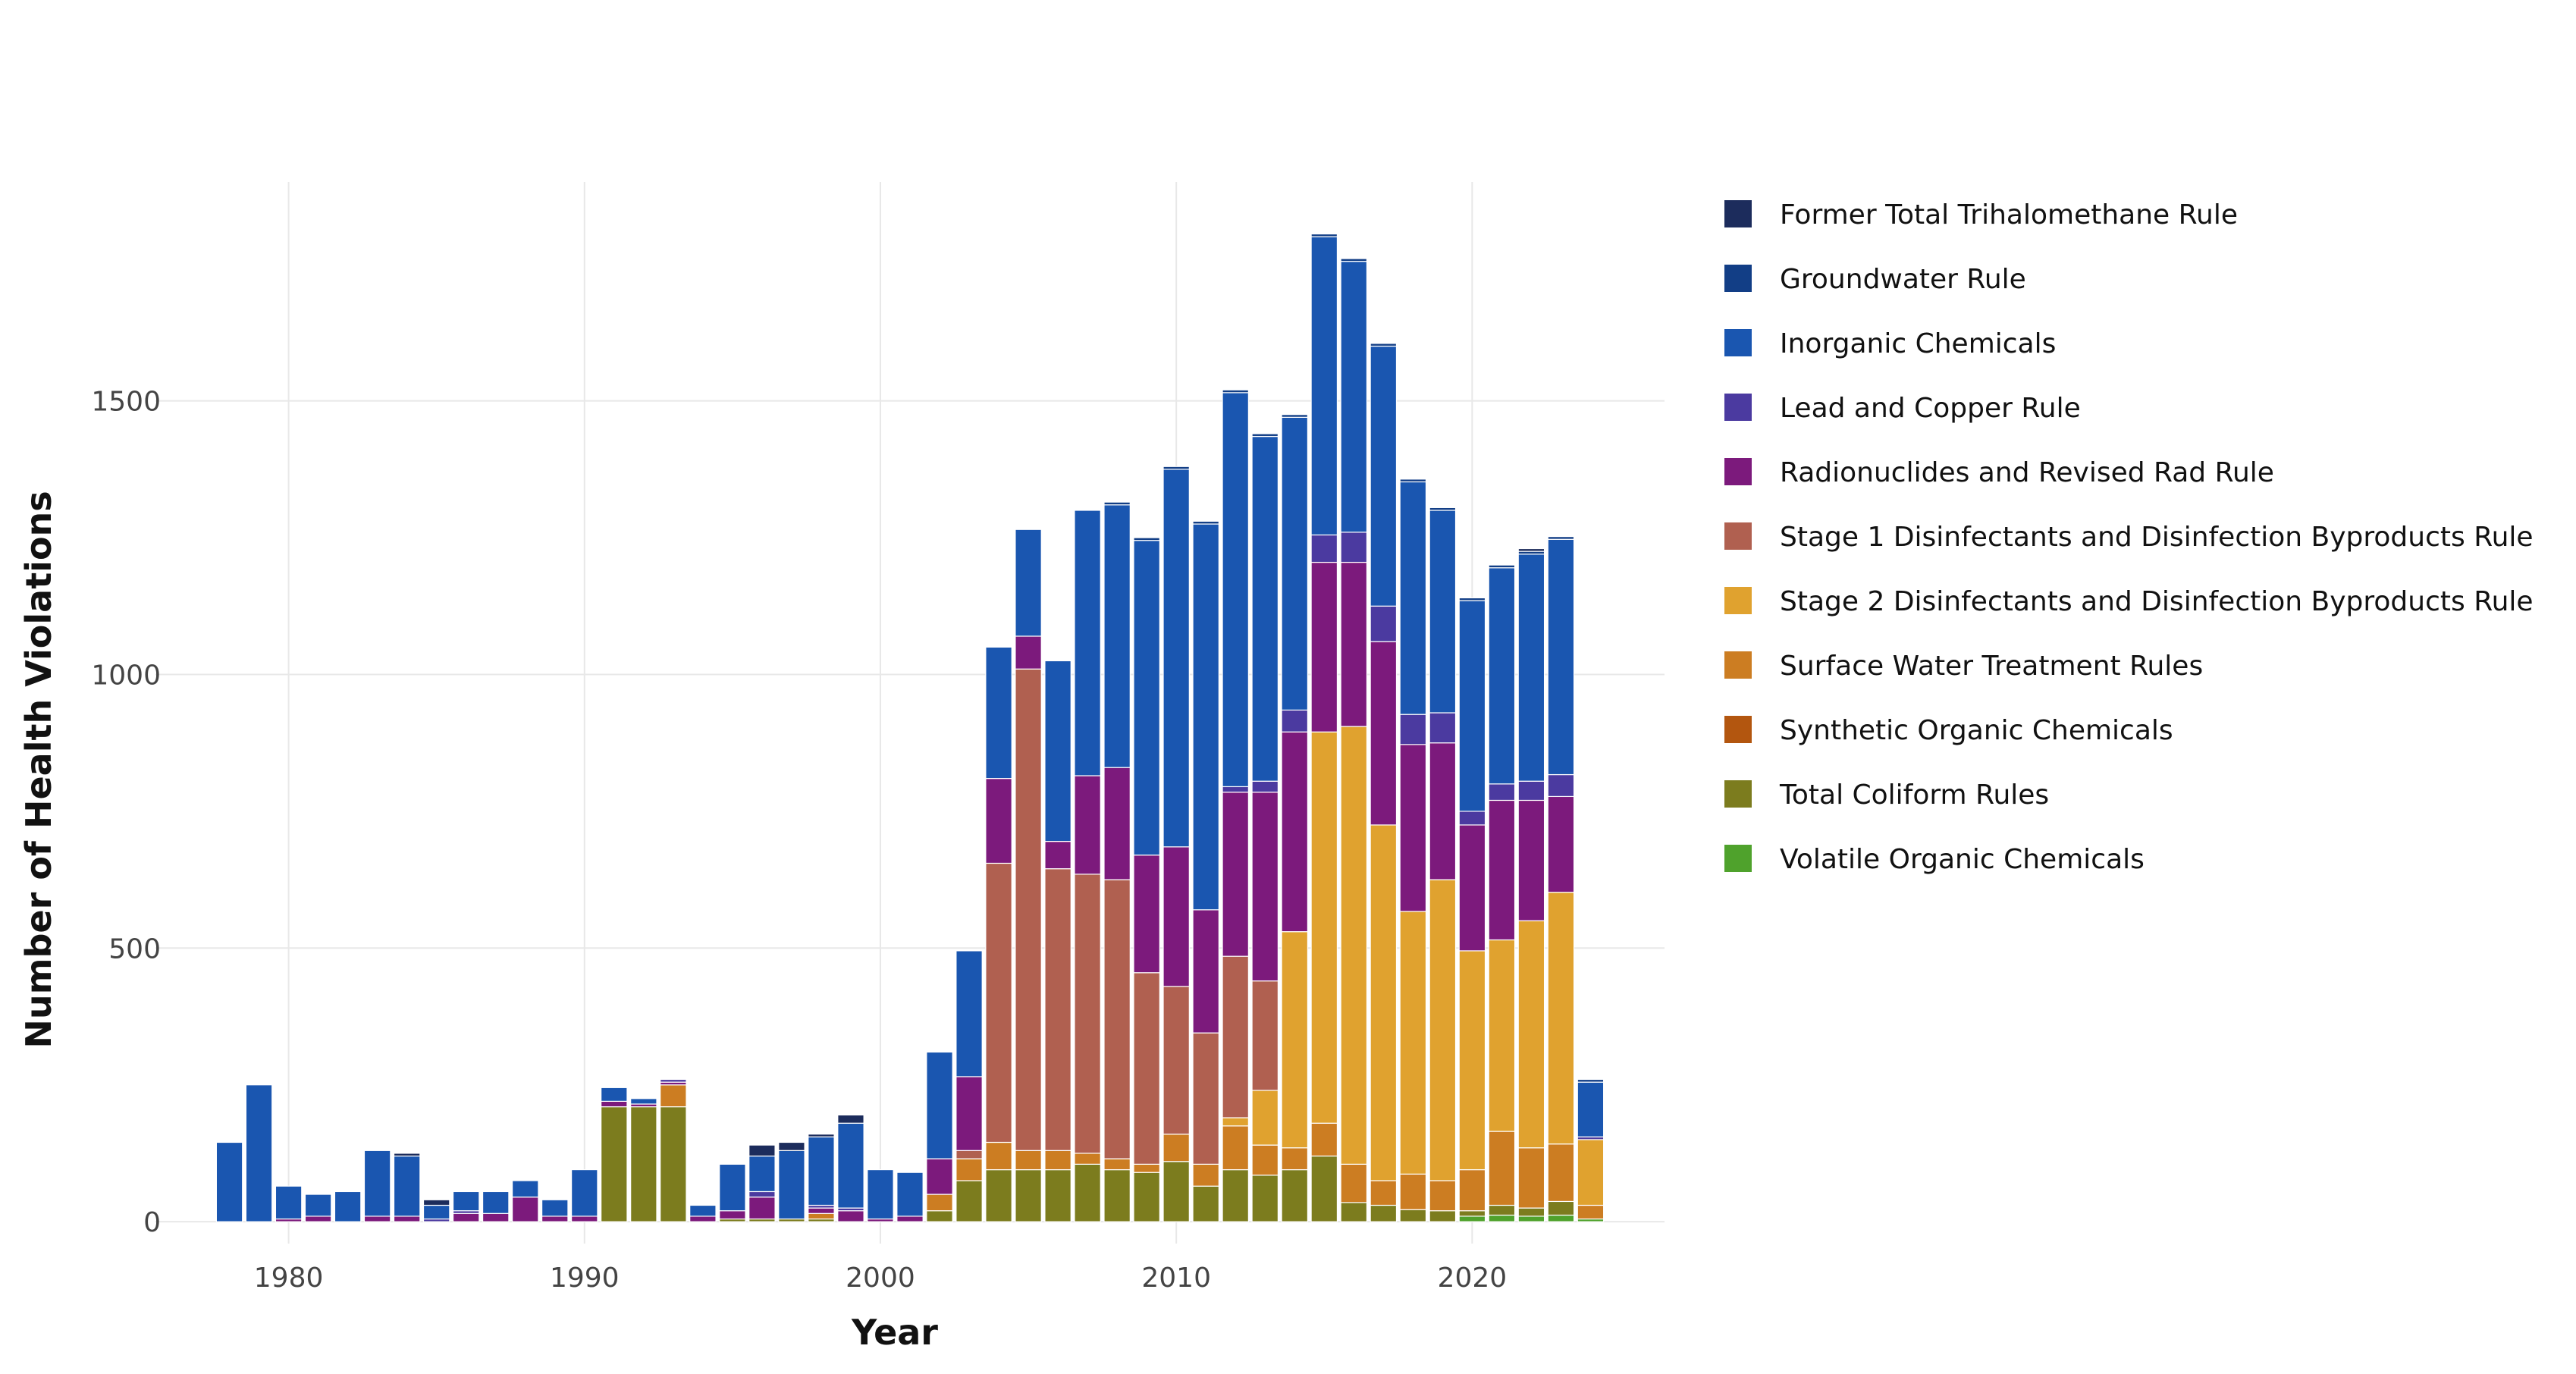 The height and width of the screenshot is (1374, 2576). What do you see at coordinates (1930, 408) in the screenshot?
I see `legend-label: Lead and Copper Rule` at bounding box center [1930, 408].